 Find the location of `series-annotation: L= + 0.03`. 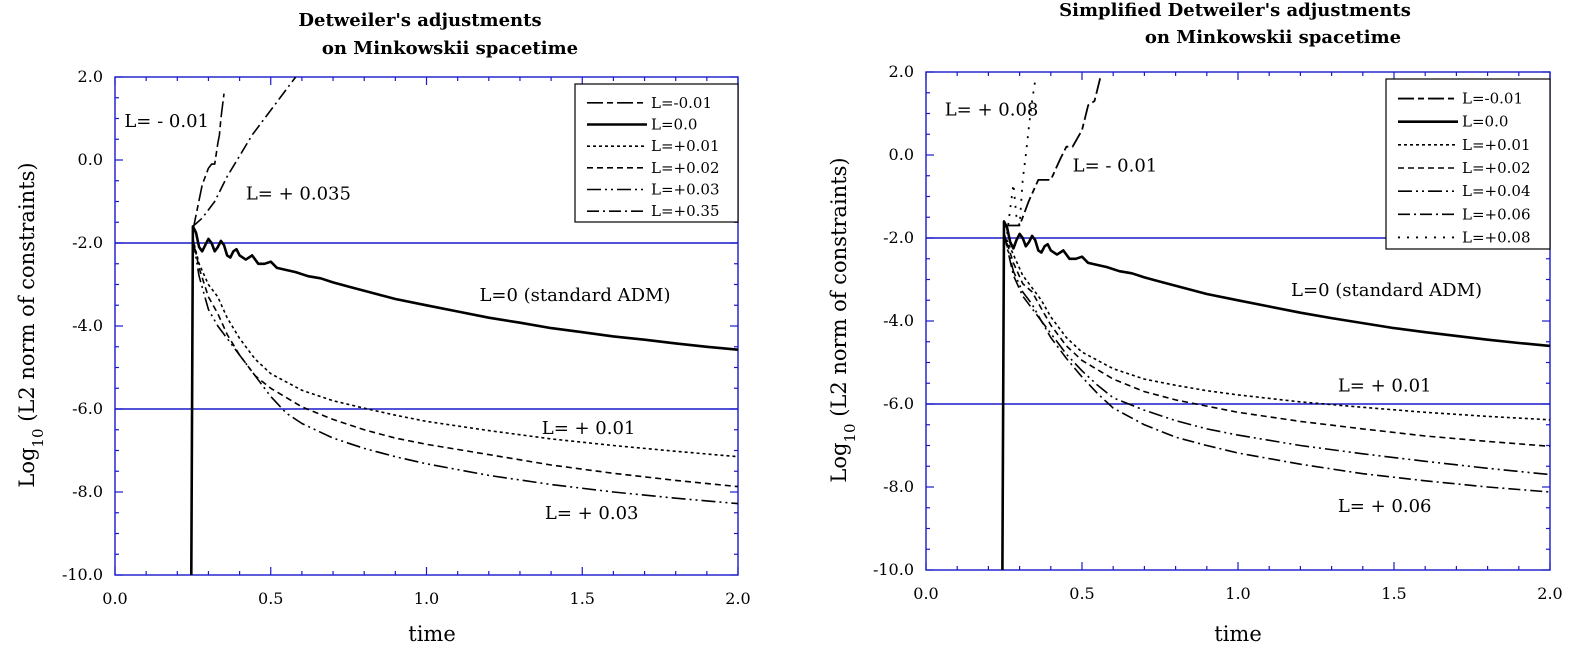

series-annotation: L= + 0.03 is located at coordinates (592, 513).